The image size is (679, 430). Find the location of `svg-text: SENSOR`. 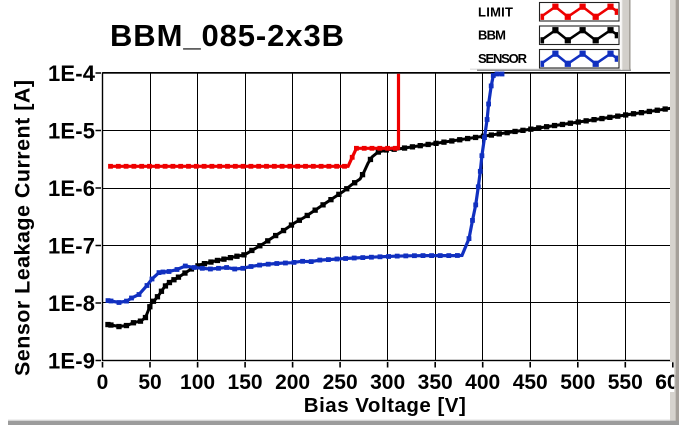

svg-text: SENSOR is located at coordinates (503, 58).